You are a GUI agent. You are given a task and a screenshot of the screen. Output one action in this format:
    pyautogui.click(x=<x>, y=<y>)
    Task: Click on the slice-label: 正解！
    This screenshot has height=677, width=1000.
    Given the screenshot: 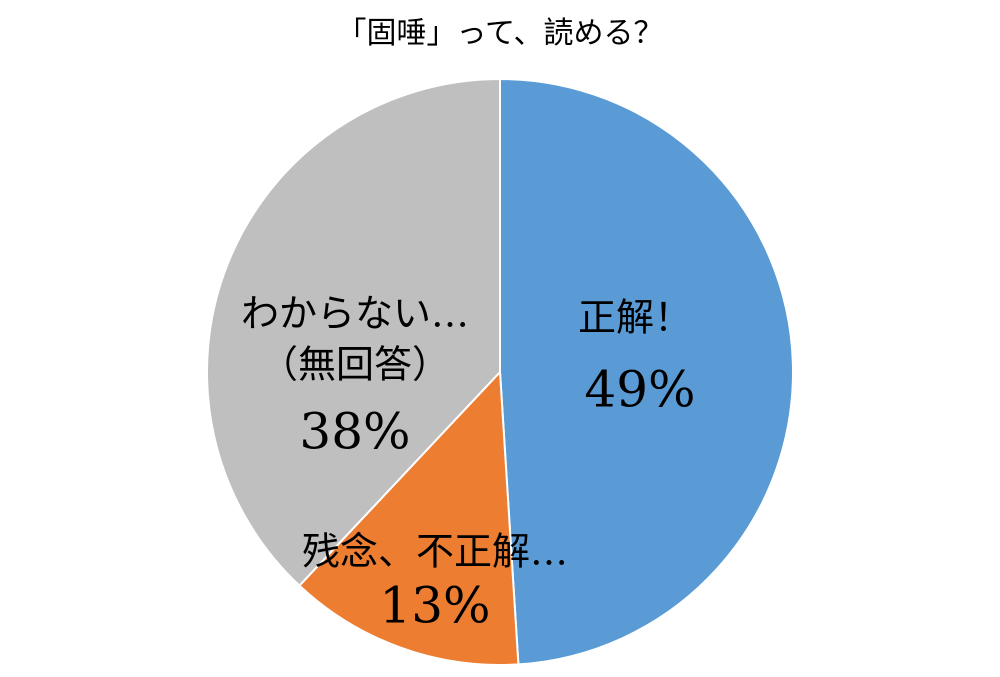 What is the action you would take?
    pyautogui.click(x=635, y=317)
    